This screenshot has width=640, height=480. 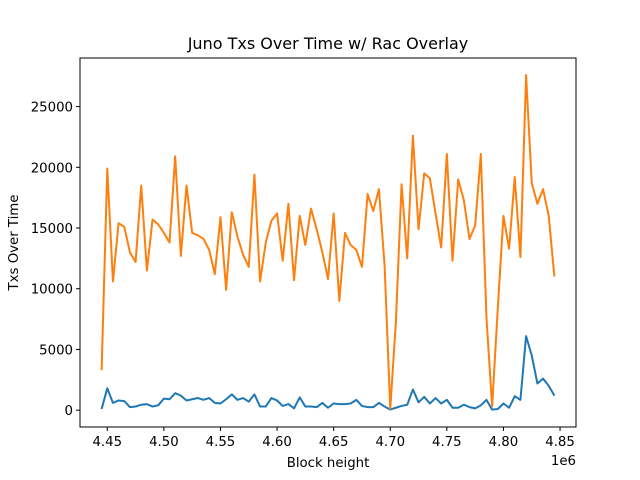 I want to click on y-axis-label: Txs Over Time, so click(x=14, y=243).